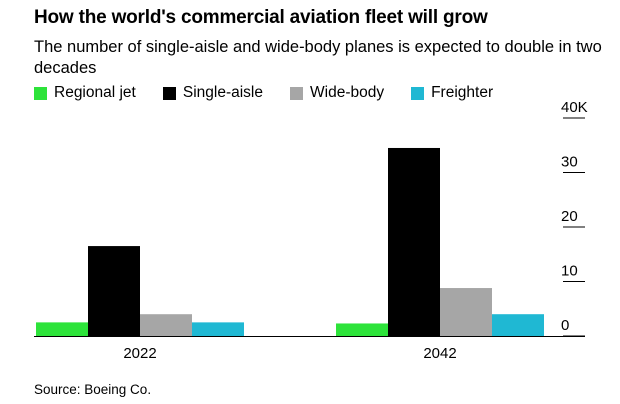  I want to click on legend-swatch-wide-body, so click(296, 93).